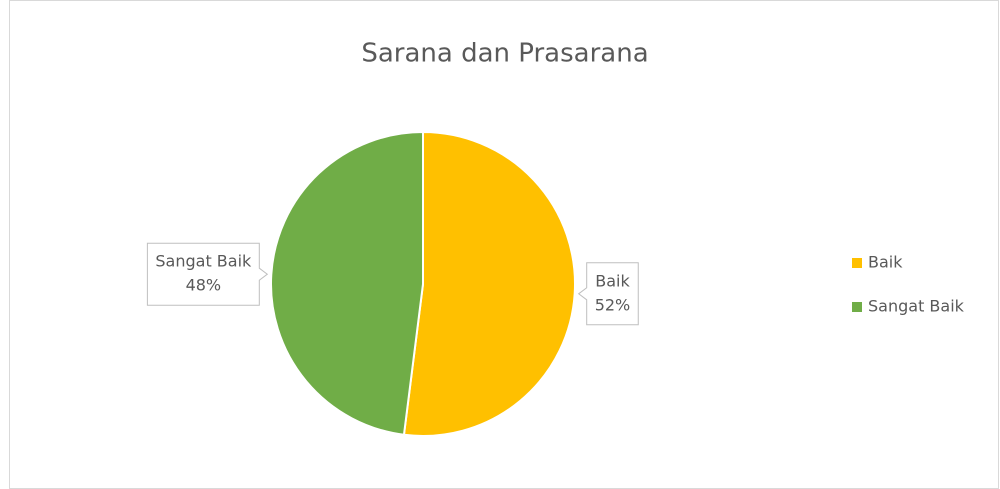  I want to click on legend-label: Baik, so click(885, 262).